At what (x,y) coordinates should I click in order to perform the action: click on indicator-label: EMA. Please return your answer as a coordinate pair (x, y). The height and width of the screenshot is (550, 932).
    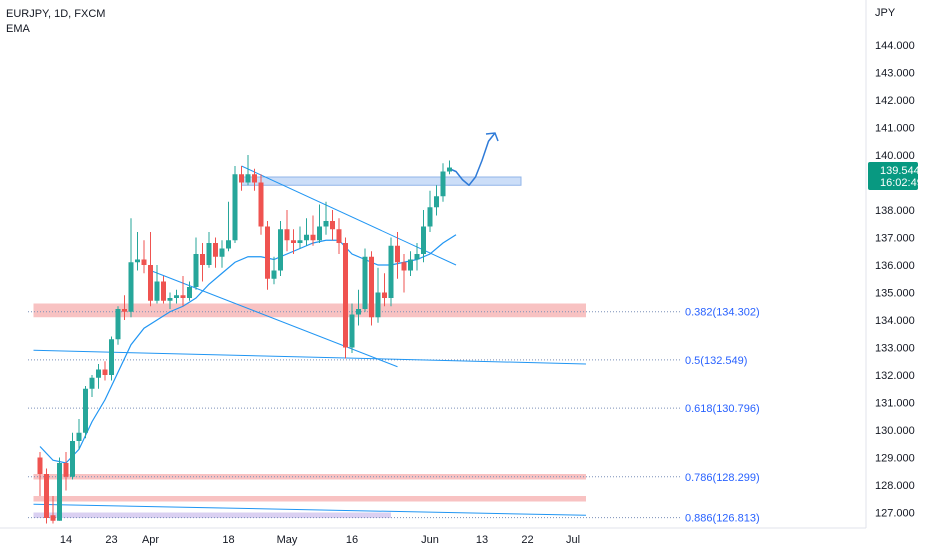
    Looking at the image, I should click on (18, 29).